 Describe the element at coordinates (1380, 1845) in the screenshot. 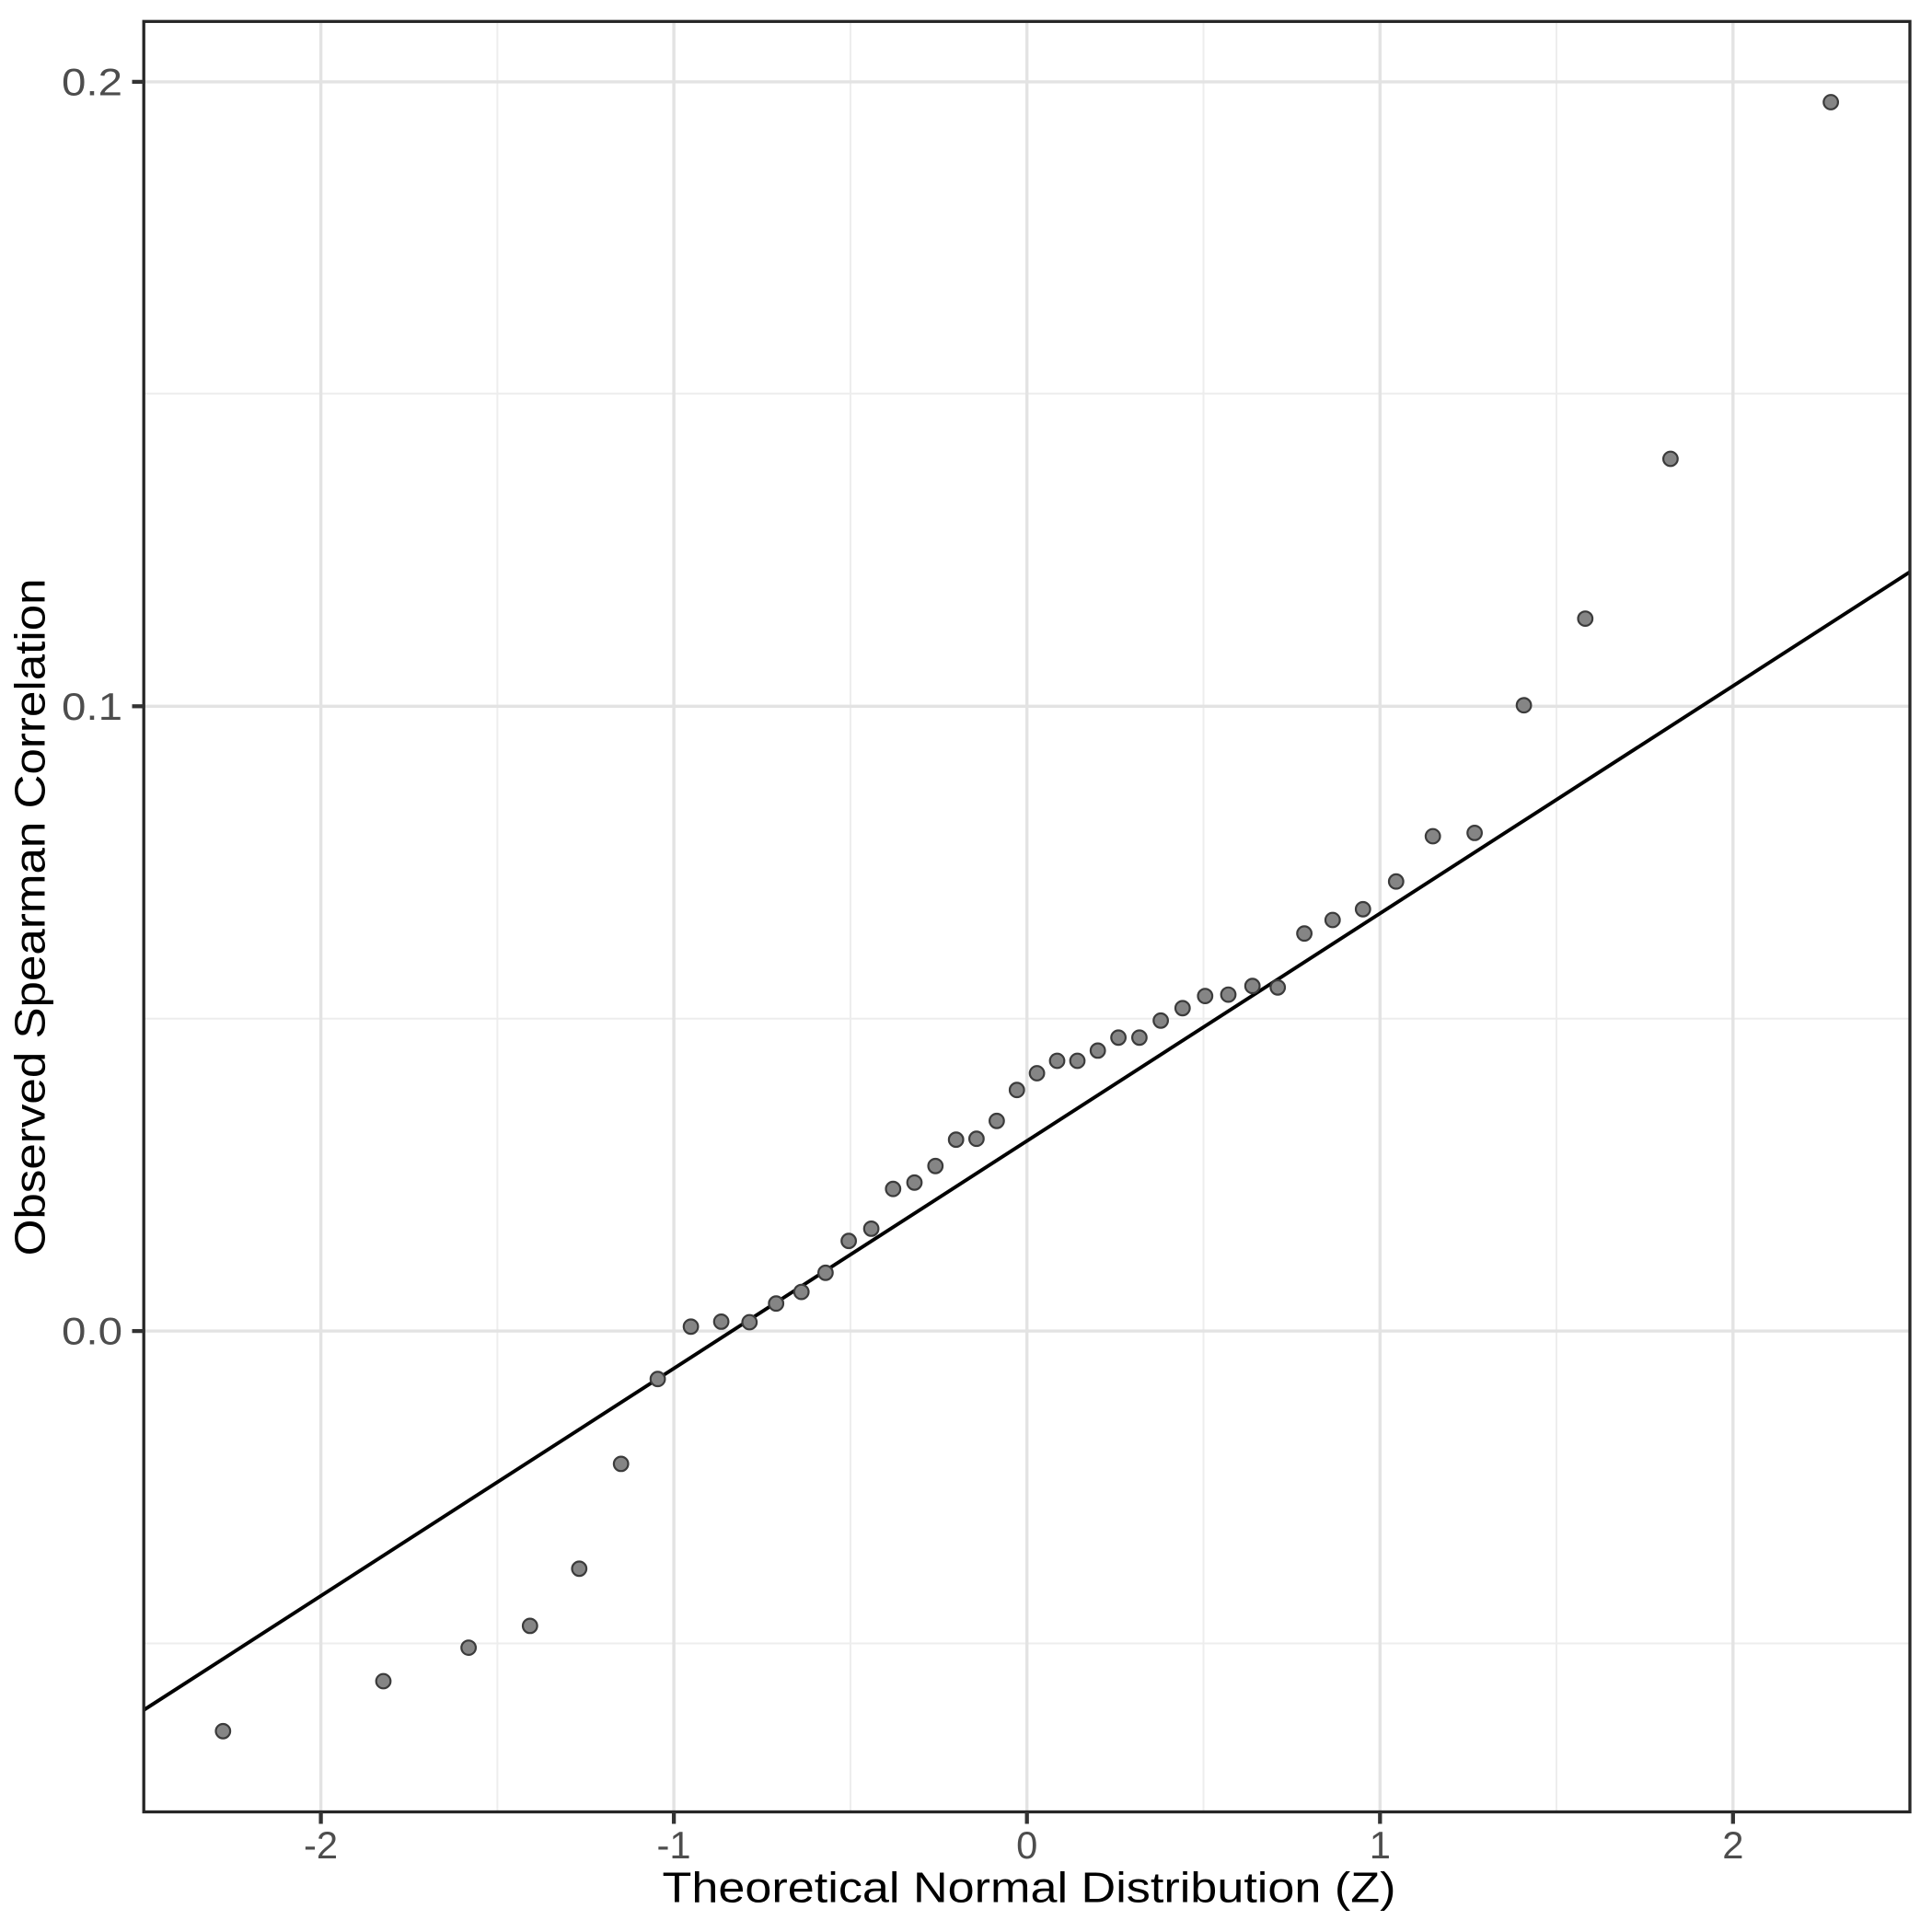

I see `svg-text: 1` at that location.